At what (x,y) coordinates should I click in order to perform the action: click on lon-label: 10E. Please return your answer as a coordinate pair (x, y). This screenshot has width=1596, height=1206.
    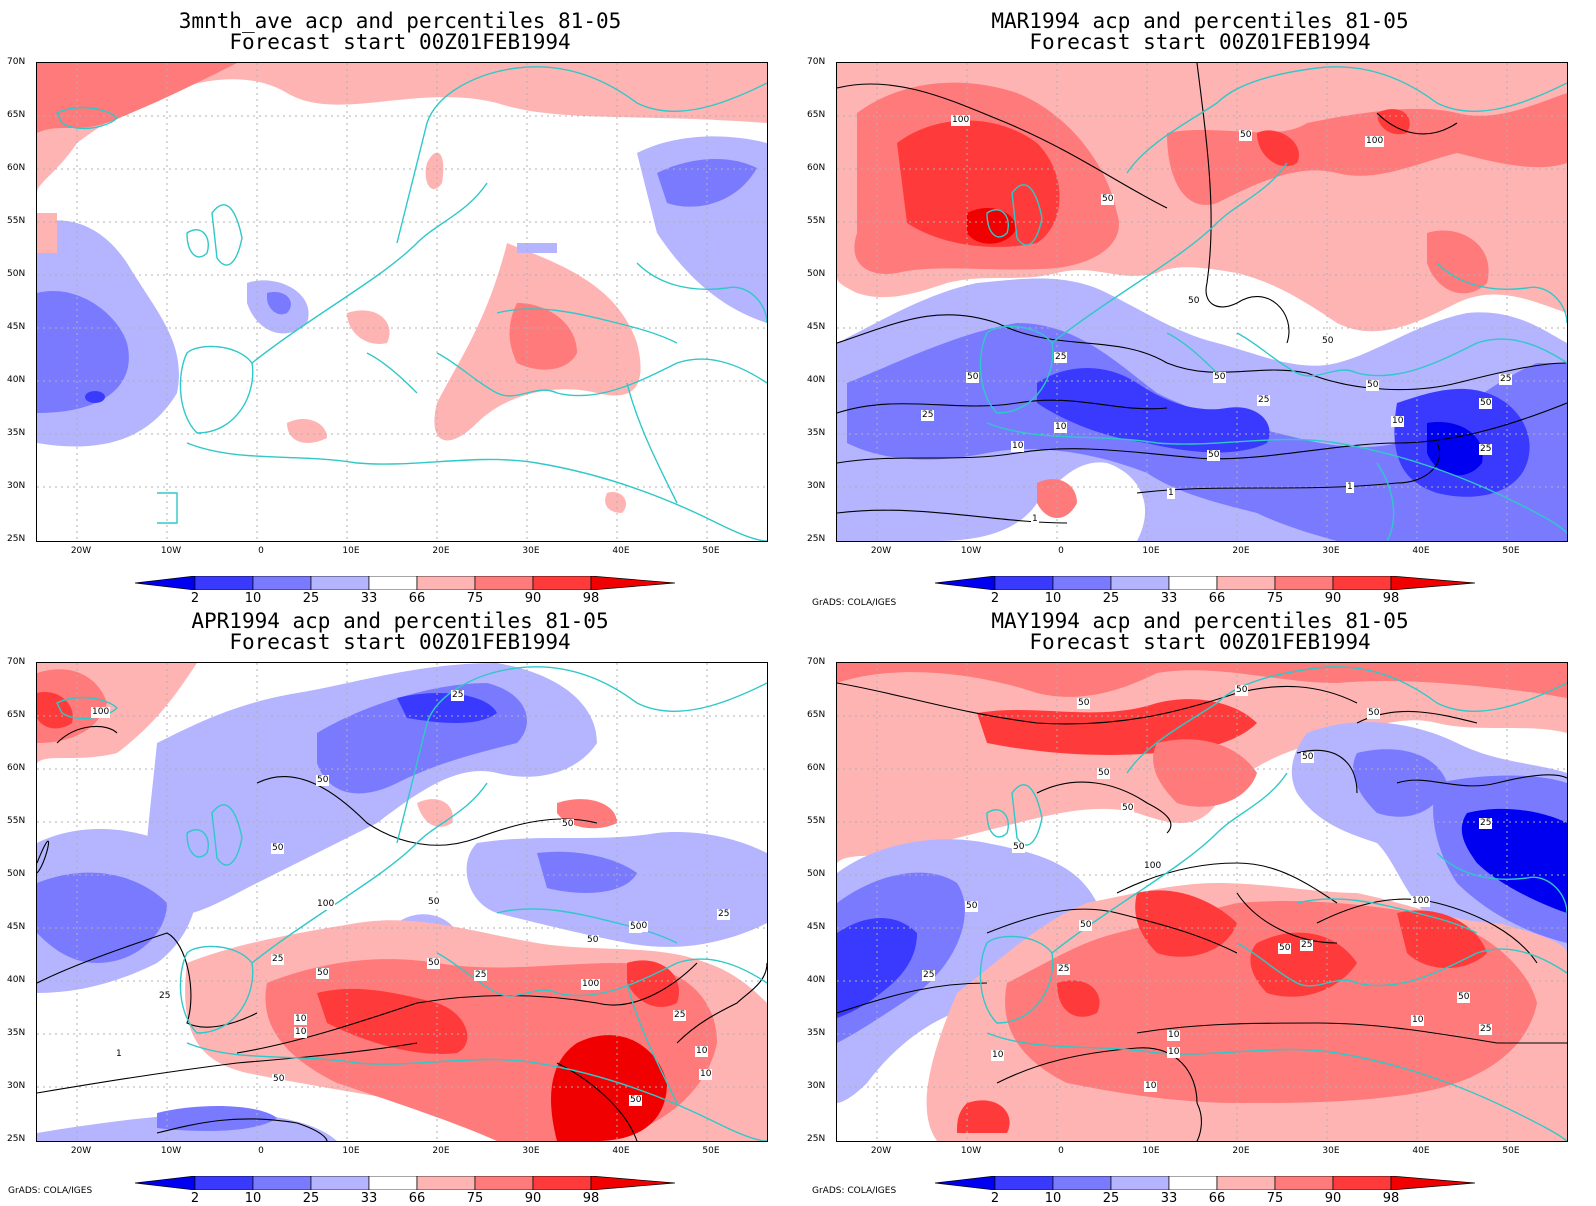
    Looking at the image, I should click on (351, 1151).